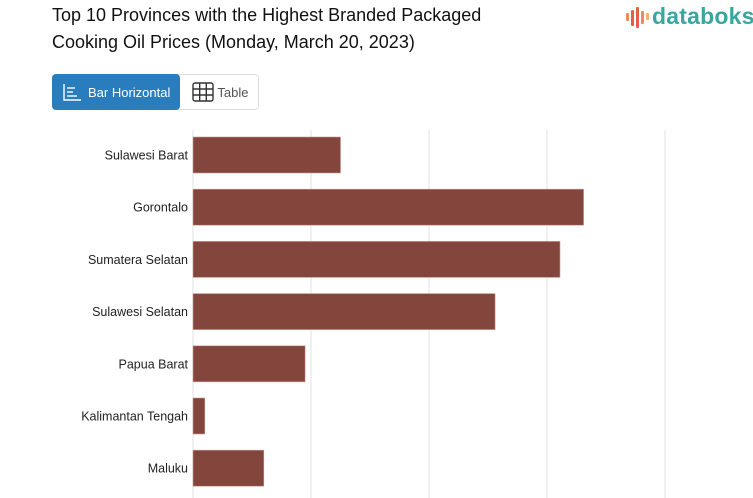 This screenshot has width=753, height=498. Describe the element at coordinates (376, 259) in the screenshot. I see `bar-sumatera-selatan` at that location.